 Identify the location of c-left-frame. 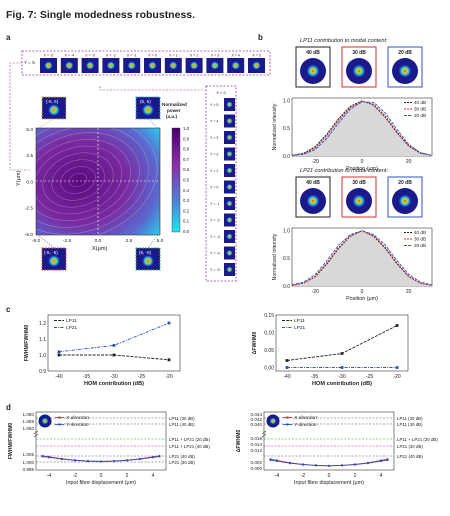
(114, 343).